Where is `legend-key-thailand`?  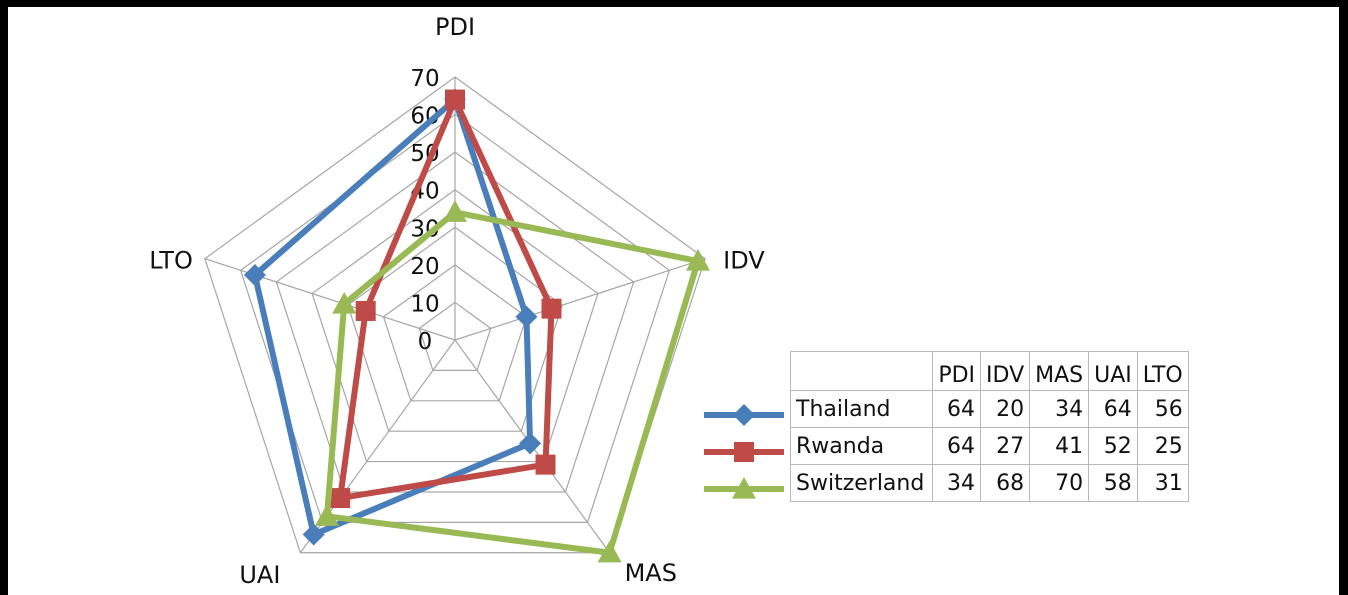 legend-key-thailand is located at coordinates (744, 415).